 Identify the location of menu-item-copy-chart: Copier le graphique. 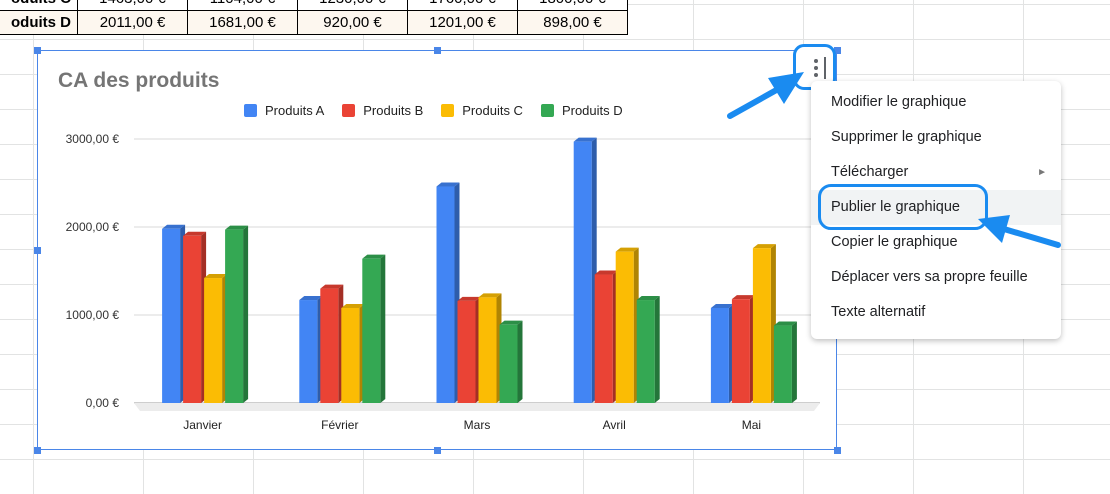
(936, 242).